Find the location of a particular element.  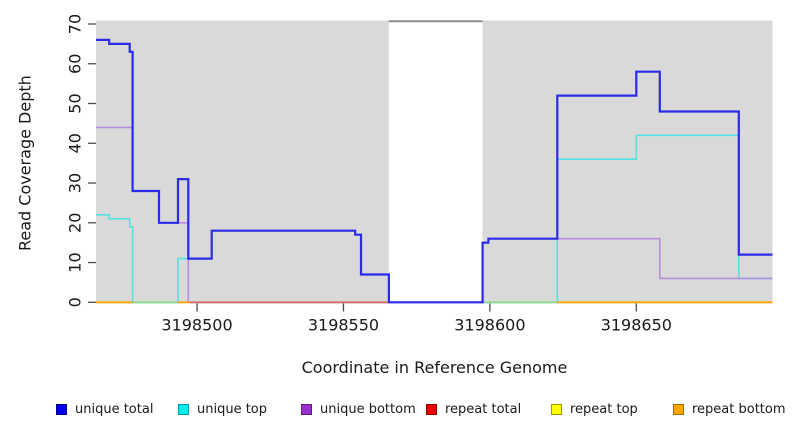

legend-item-repeat-total: repeat total is located at coordinates (473, 409).